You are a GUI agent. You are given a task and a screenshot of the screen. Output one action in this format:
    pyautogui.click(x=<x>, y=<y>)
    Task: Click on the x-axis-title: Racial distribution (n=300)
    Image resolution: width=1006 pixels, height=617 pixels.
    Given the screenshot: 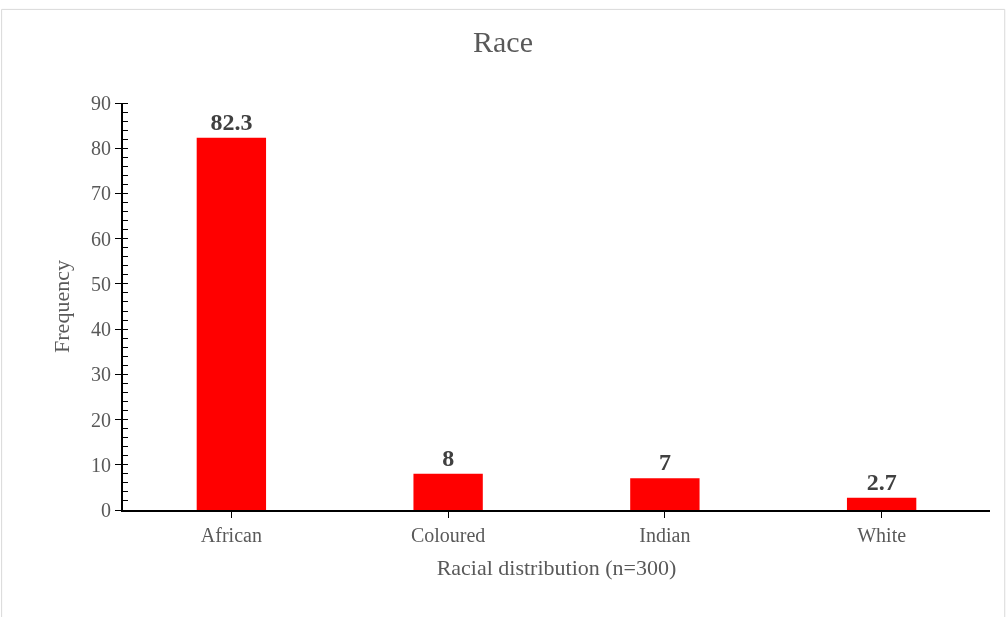 What is the action you would take?
    pyautogui.click(x=556, y=568)
    